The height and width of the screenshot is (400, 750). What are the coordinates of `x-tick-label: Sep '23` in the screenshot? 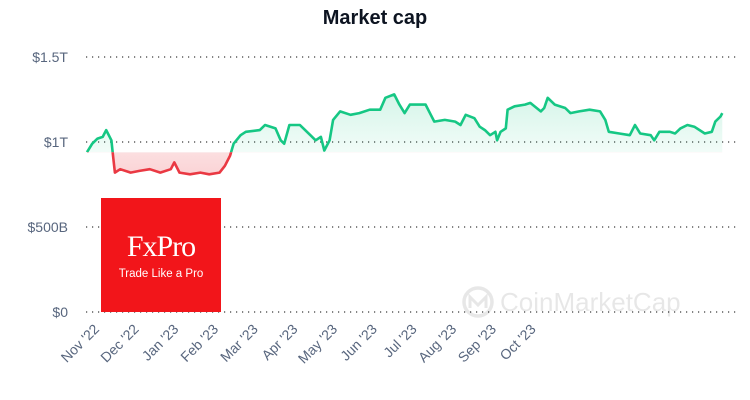 It's located at (477, 343).